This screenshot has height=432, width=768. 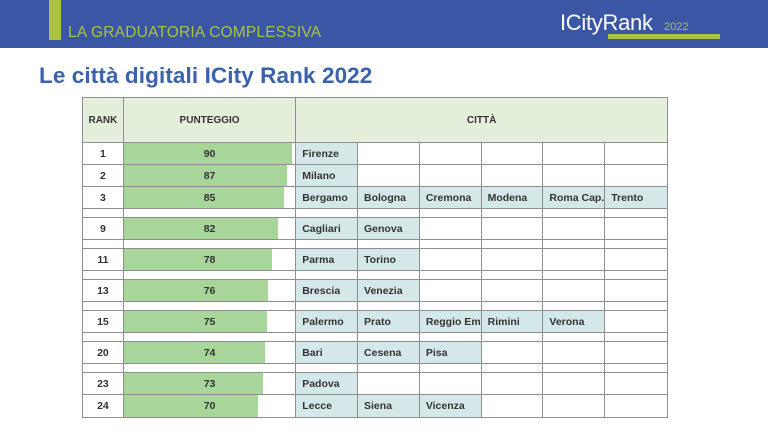 I want to click on city-cell: Rimini, so click(x=512, y=321).